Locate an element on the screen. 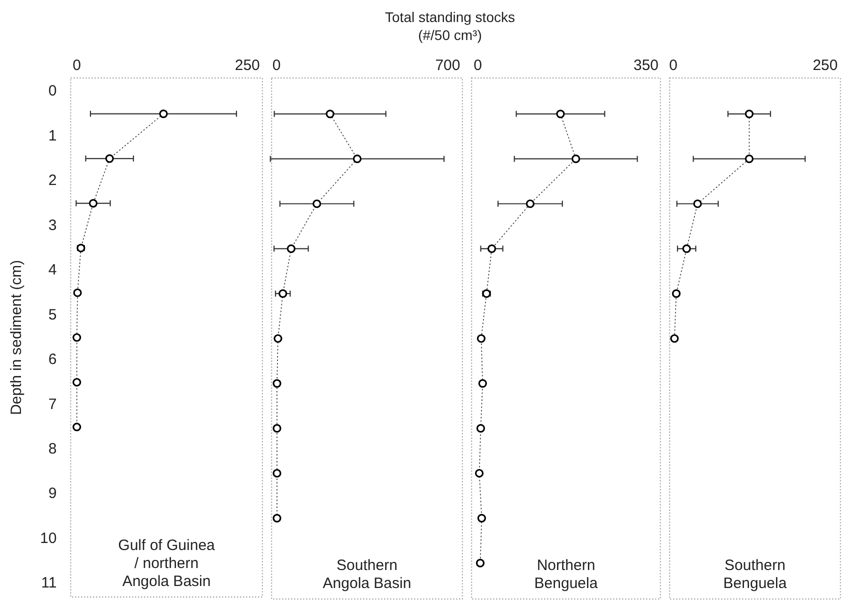  y-tick-label: 11 is located at coordinates (49, 583).